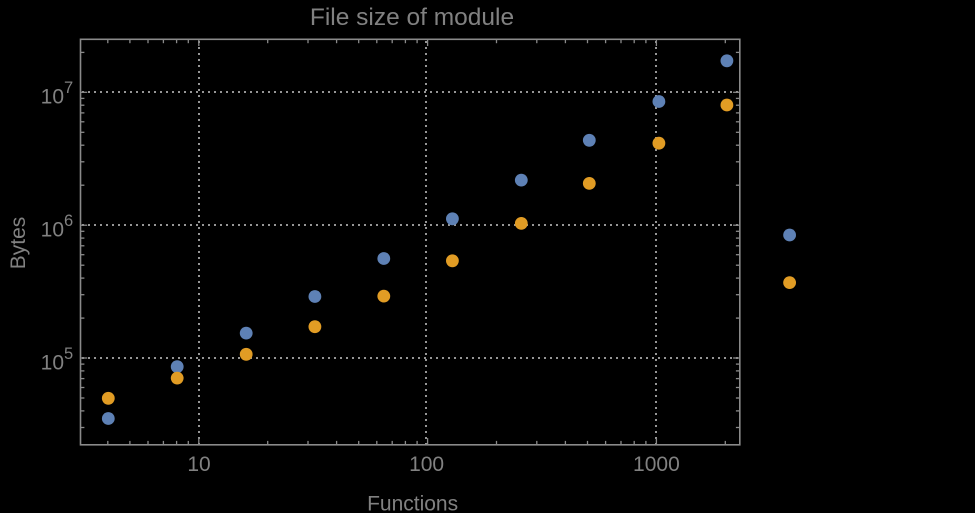  I want to click on svg-text: 10⁶, so click(57, 227).